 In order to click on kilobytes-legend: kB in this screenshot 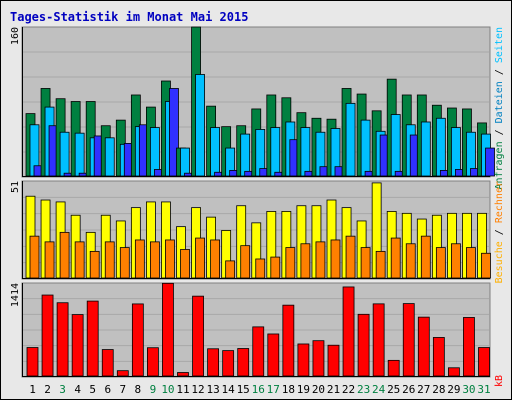, I will do `click(499, 381)`.